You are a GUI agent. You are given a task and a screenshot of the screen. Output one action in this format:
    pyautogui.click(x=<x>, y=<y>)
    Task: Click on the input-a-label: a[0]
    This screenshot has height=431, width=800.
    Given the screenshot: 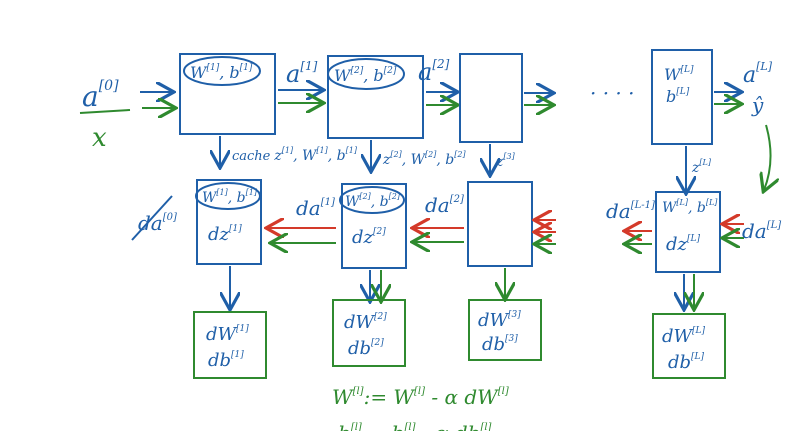 What is the action you would take?
    pyautogui.click(x=100, y=95)
    